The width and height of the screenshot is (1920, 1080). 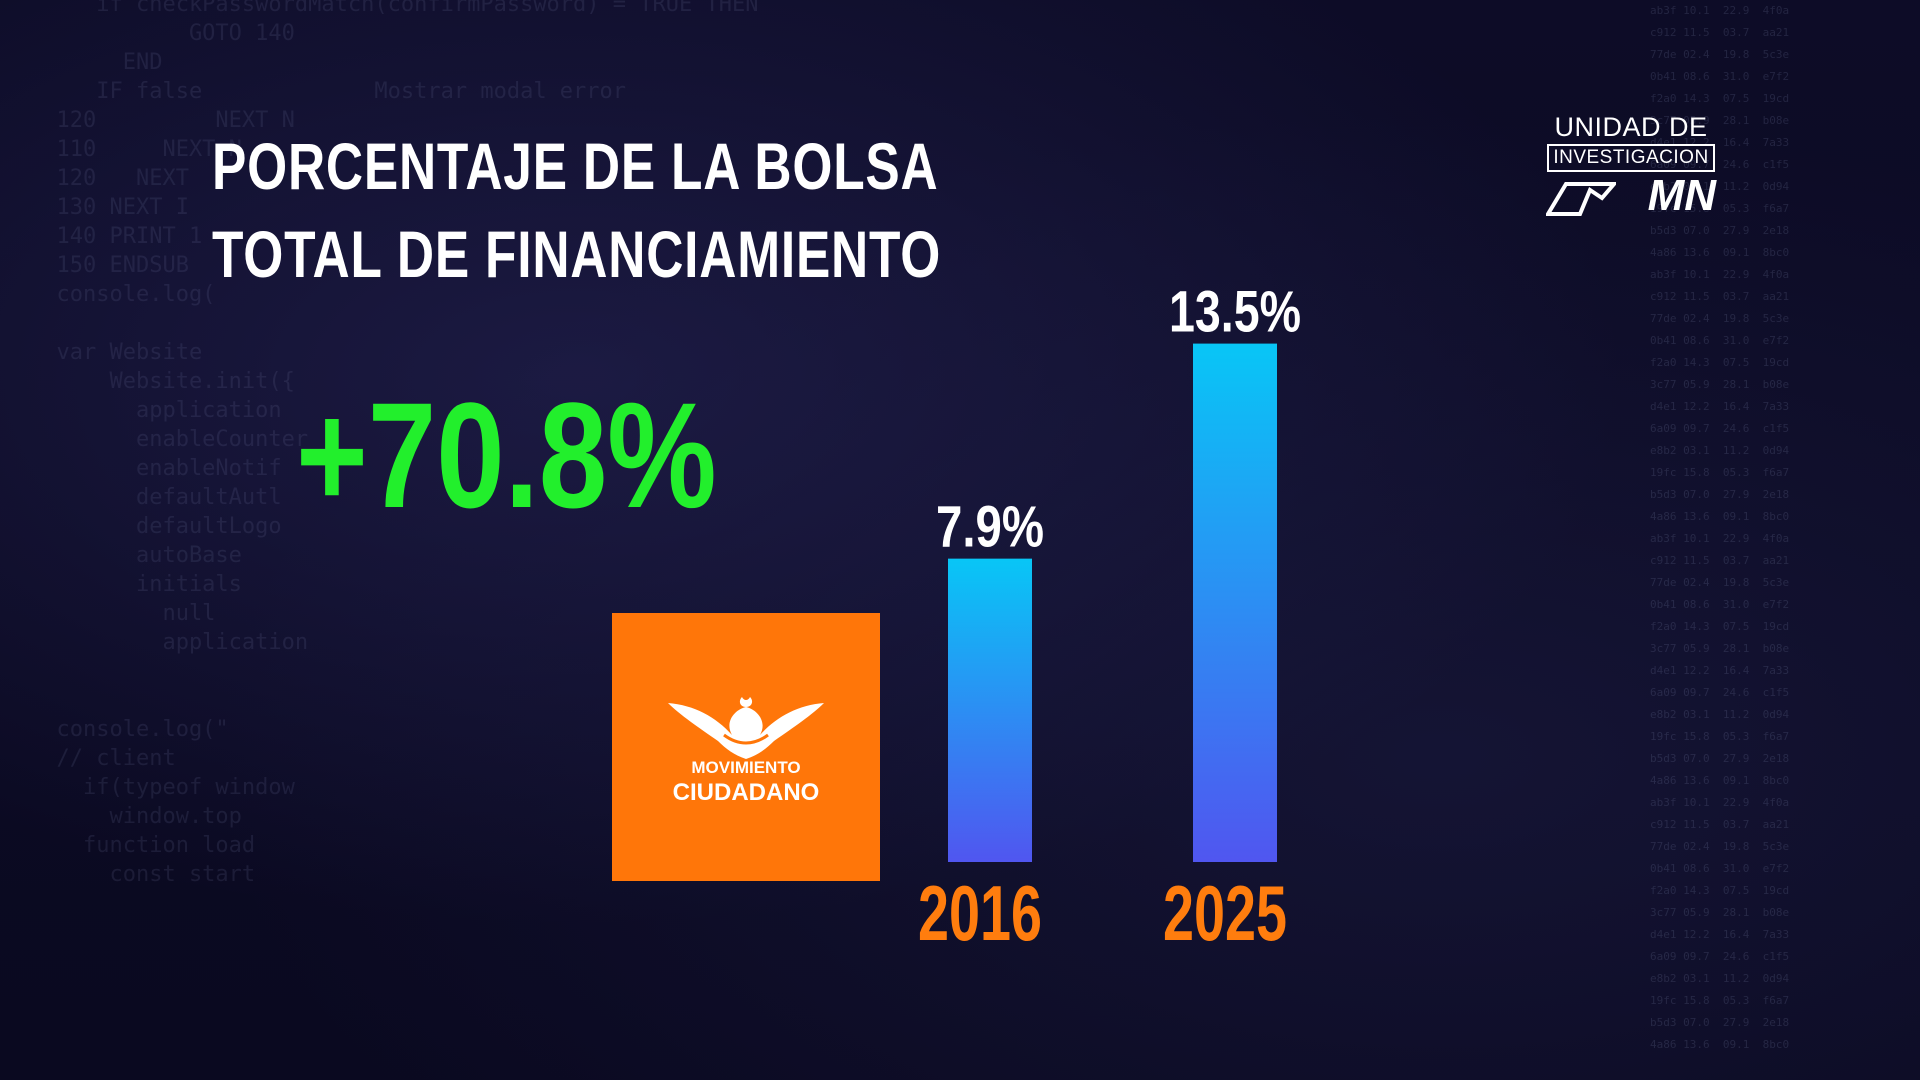 I want to click on category-label-2025: 2025, so click(x=1225, y=913).